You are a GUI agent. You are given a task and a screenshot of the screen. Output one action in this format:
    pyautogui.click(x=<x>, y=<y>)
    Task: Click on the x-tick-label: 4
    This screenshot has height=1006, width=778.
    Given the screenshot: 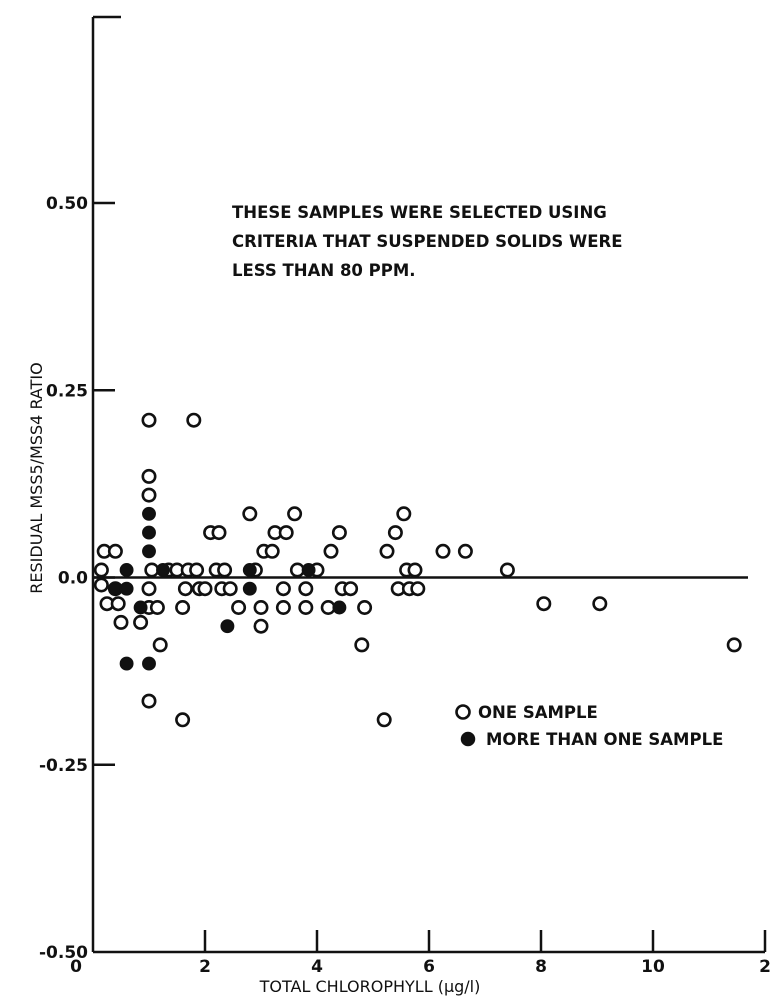 What is the action you would take?
    pyautogui.click(x=317, y=967)
    